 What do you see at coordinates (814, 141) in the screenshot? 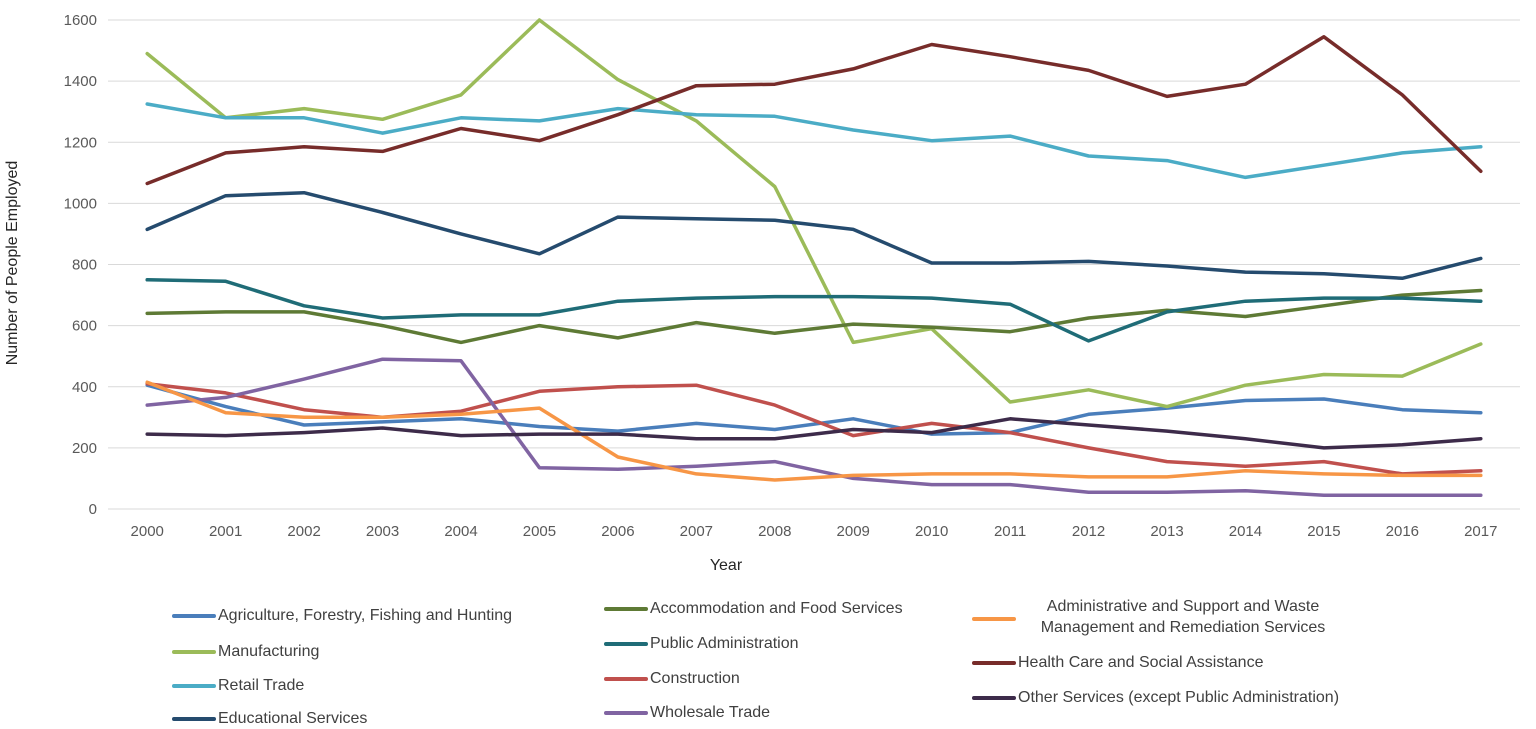
I see `series-line-retail-trade` at bounding box center [814, 141].